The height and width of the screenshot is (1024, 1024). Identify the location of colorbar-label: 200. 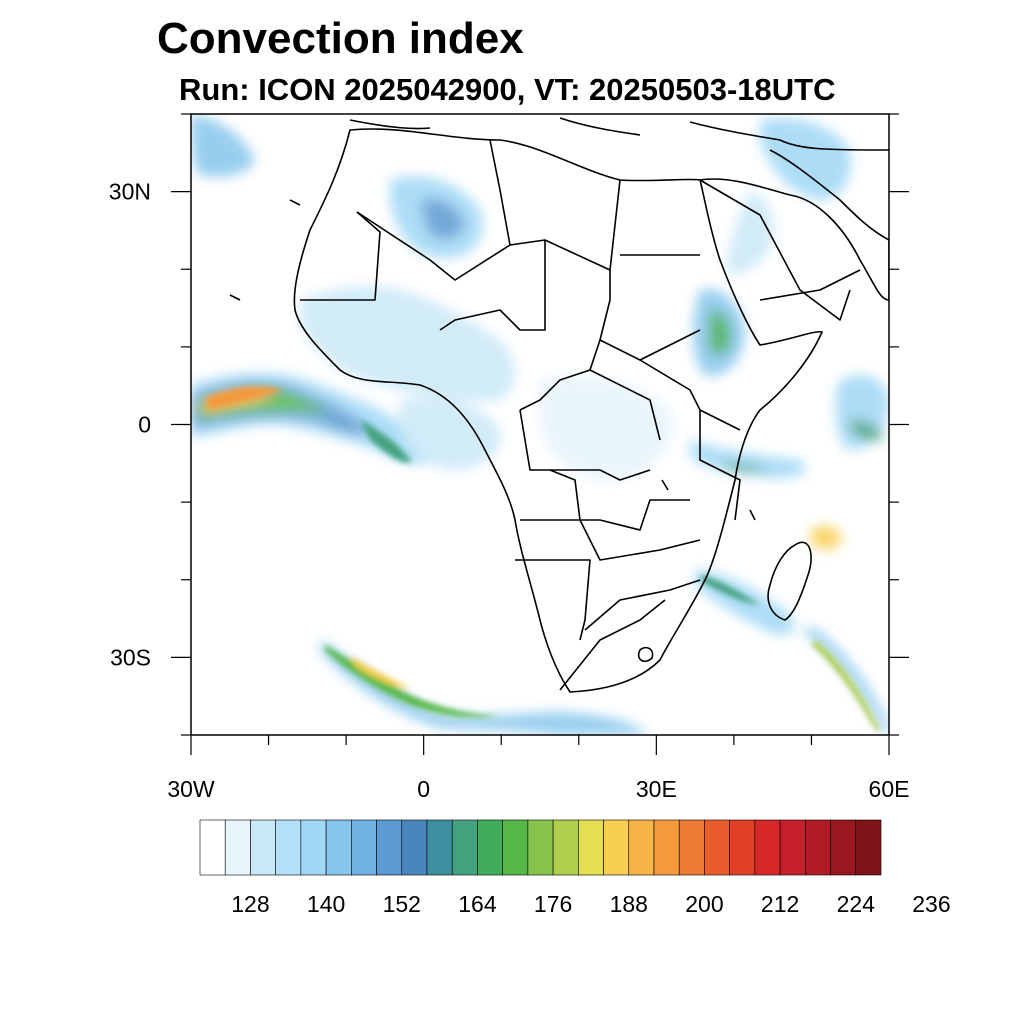
(704, 904).